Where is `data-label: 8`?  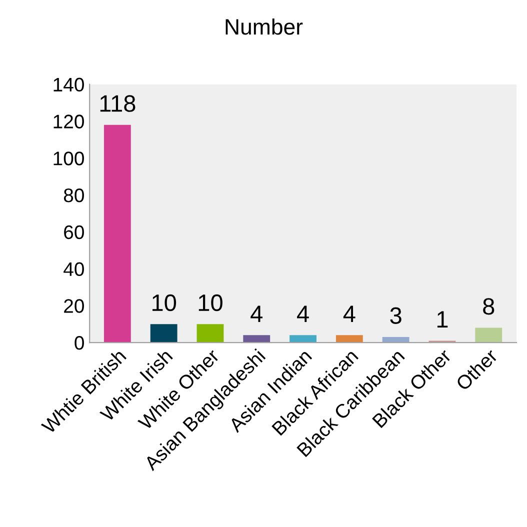
data-label: 8 is located at coordinates (488, 306).